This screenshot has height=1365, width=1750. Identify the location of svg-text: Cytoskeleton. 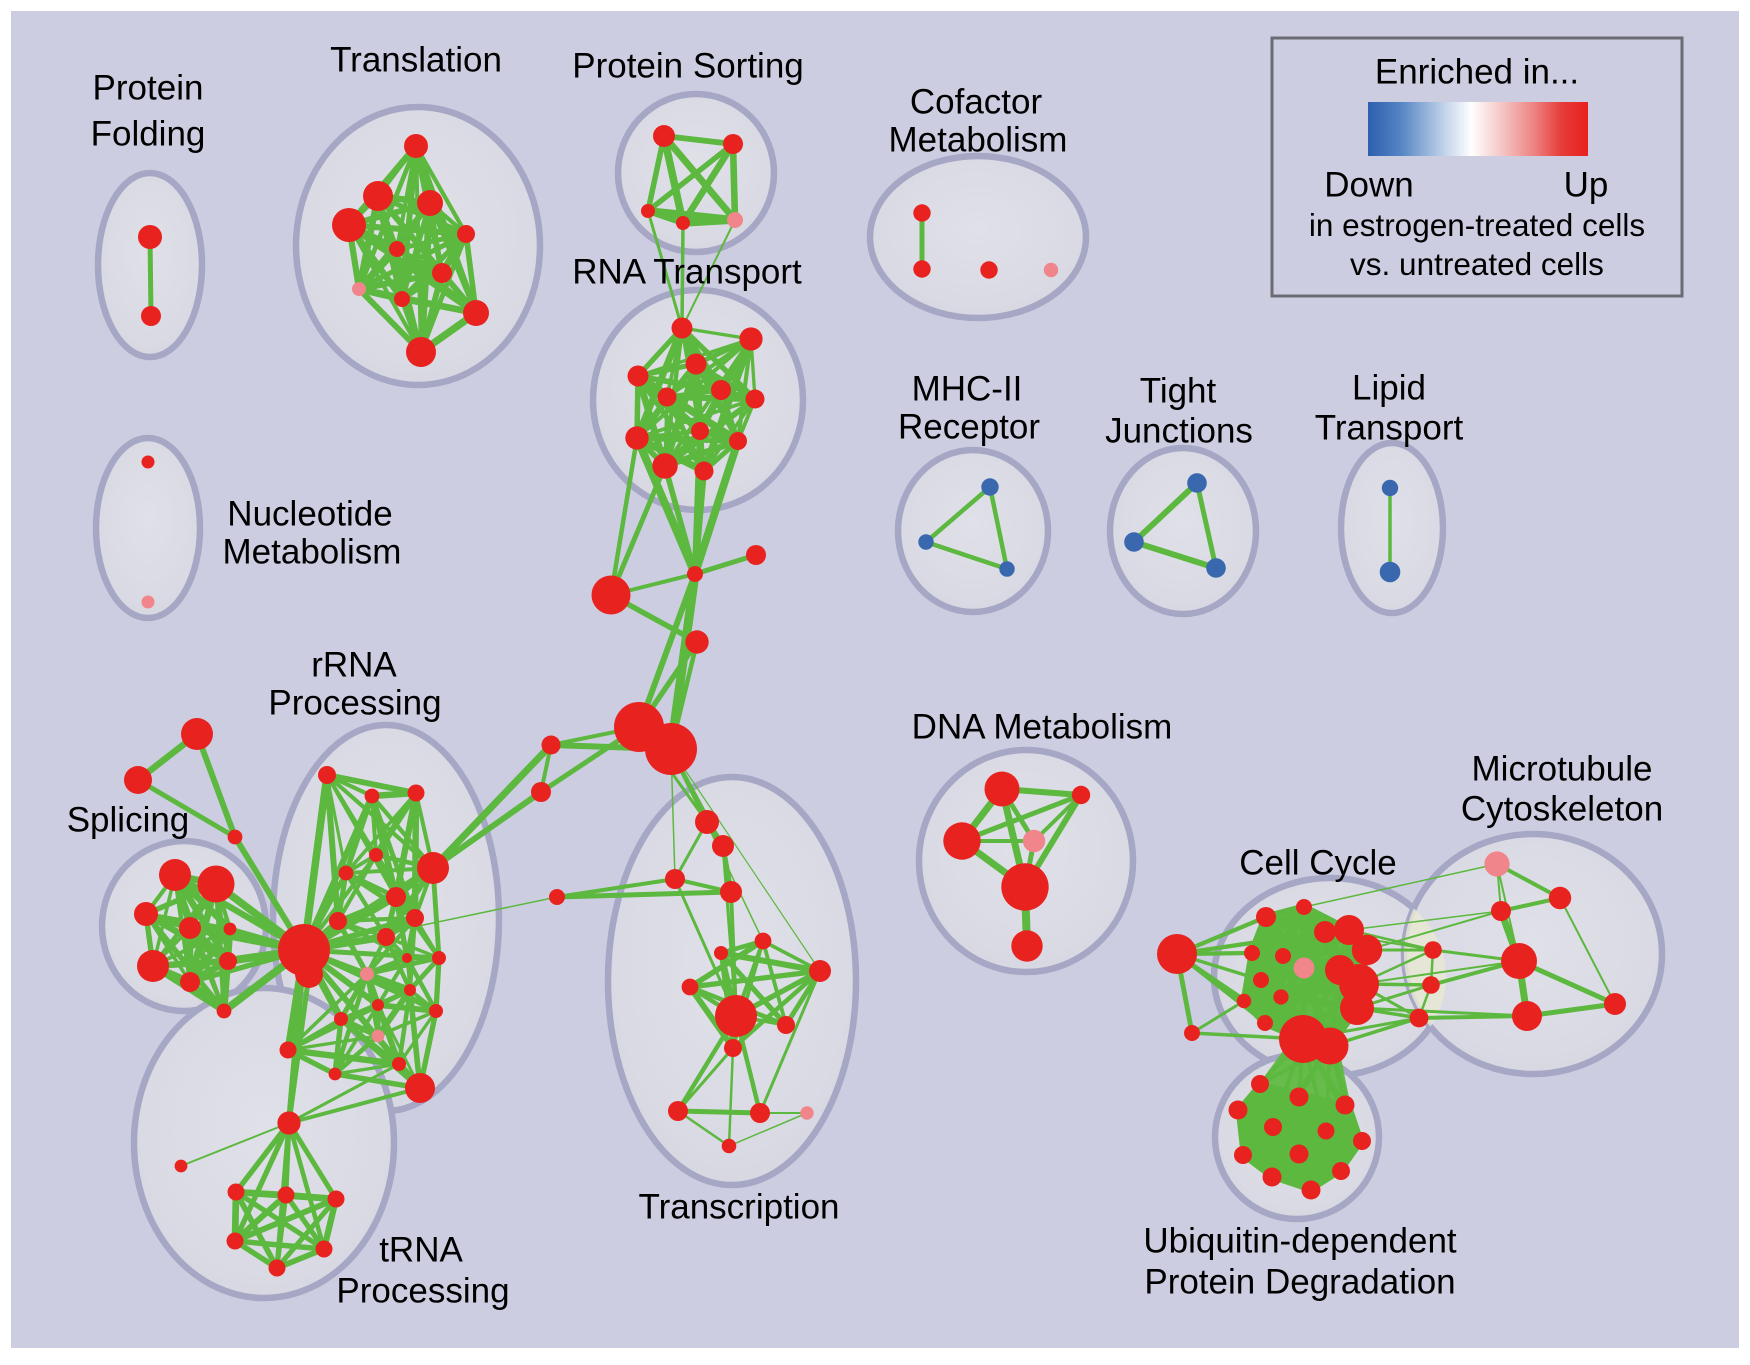
(1562, 809).